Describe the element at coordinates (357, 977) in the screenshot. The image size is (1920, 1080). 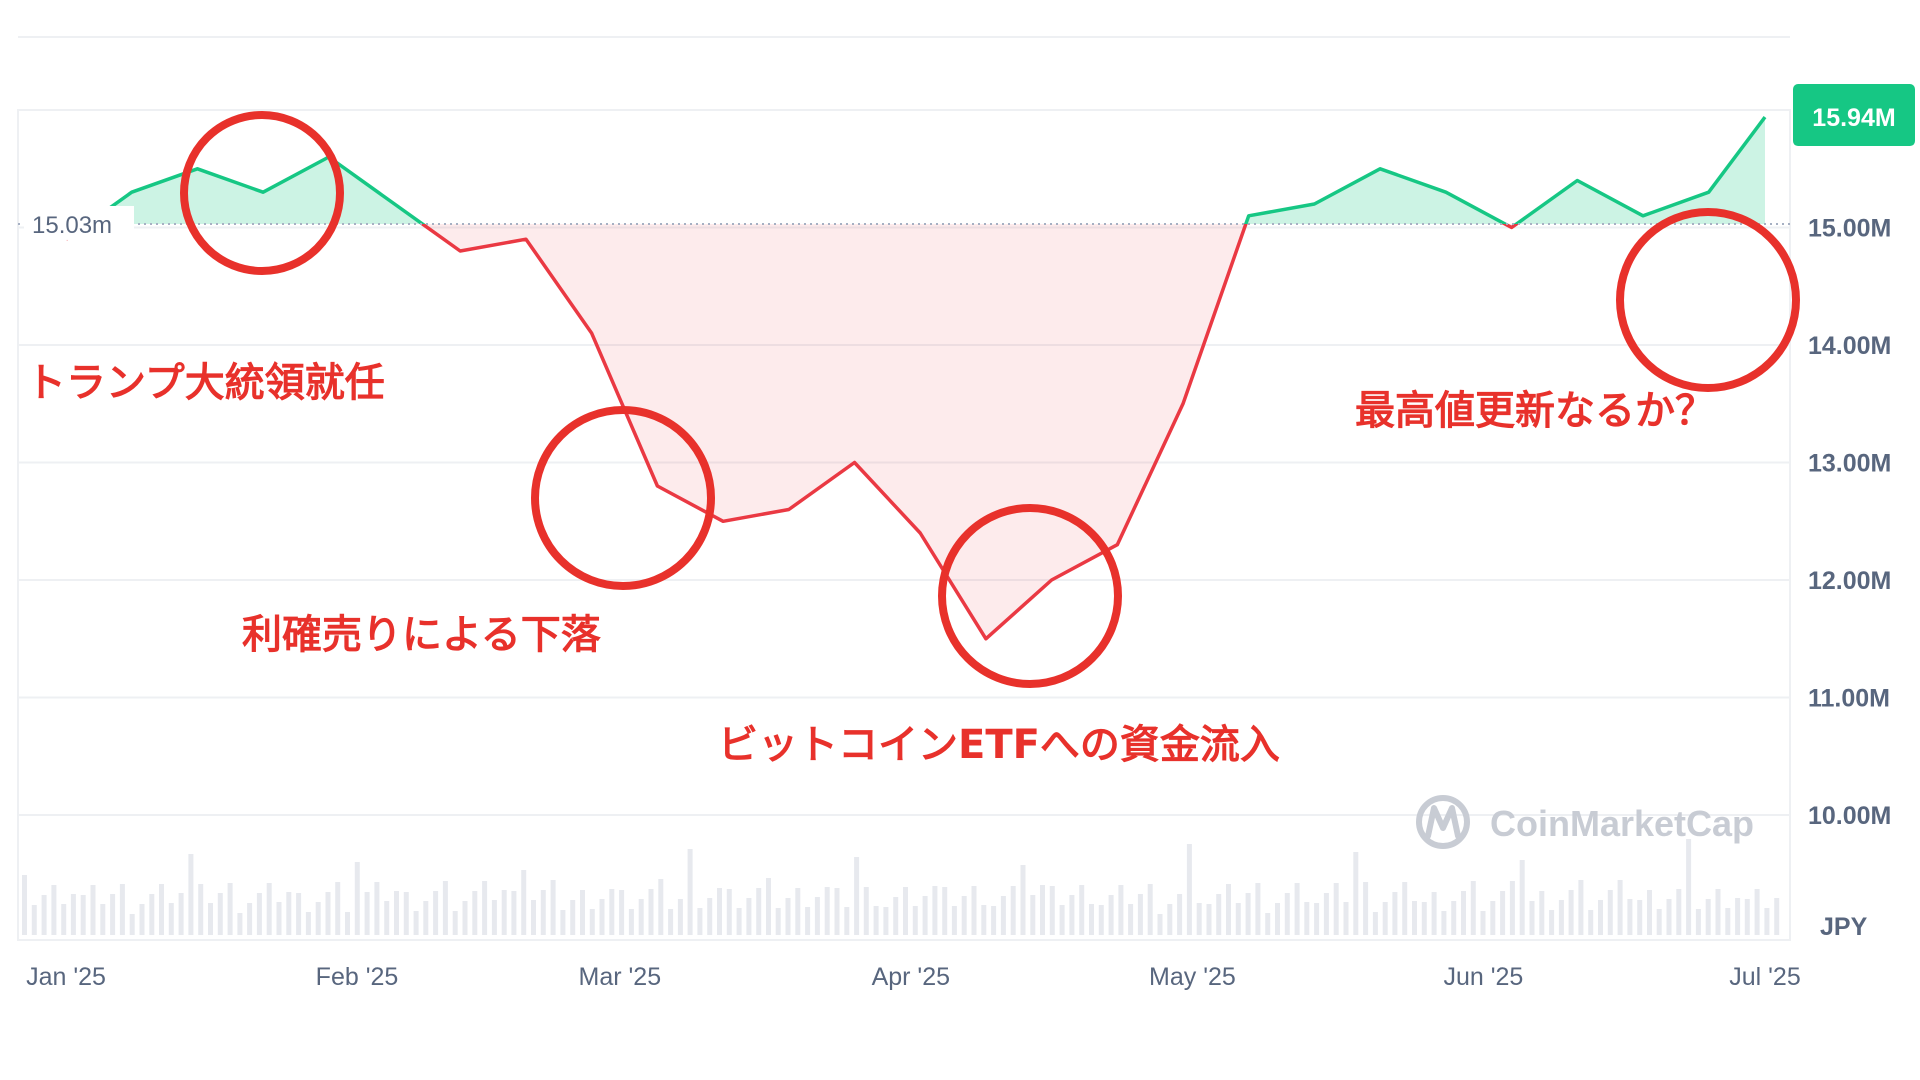
I see `x-tick-label: Feb '25` at that location.